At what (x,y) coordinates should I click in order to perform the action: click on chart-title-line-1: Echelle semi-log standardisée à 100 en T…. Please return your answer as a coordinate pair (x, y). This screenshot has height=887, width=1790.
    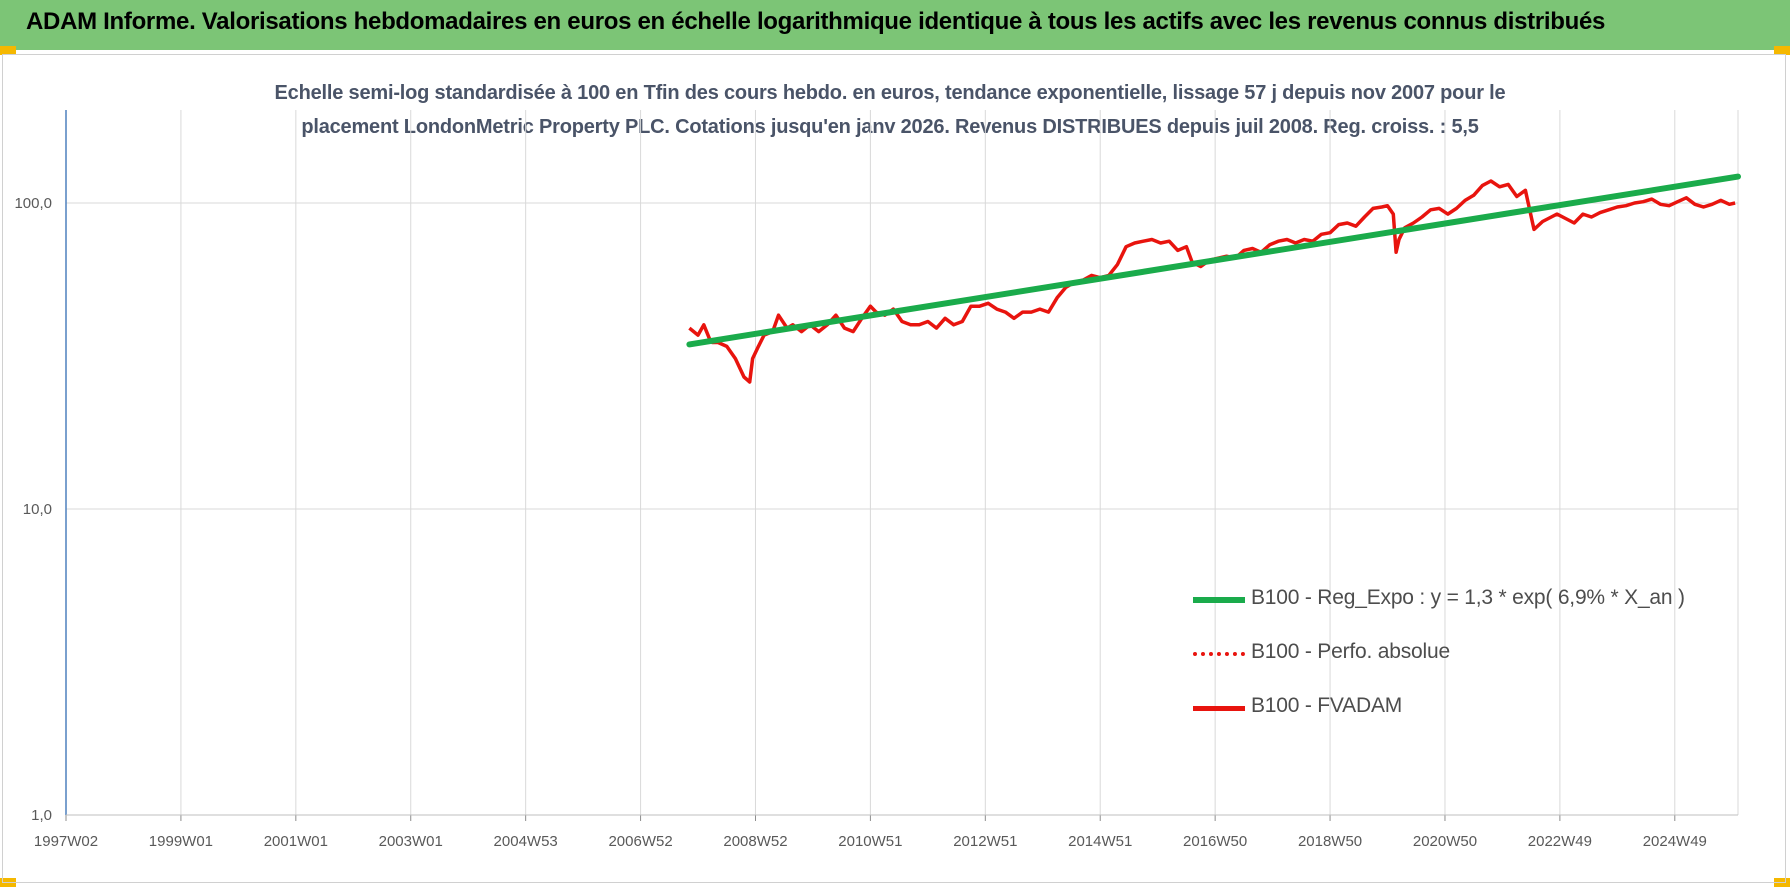
    Looking at the image, I should click on (890, 93).